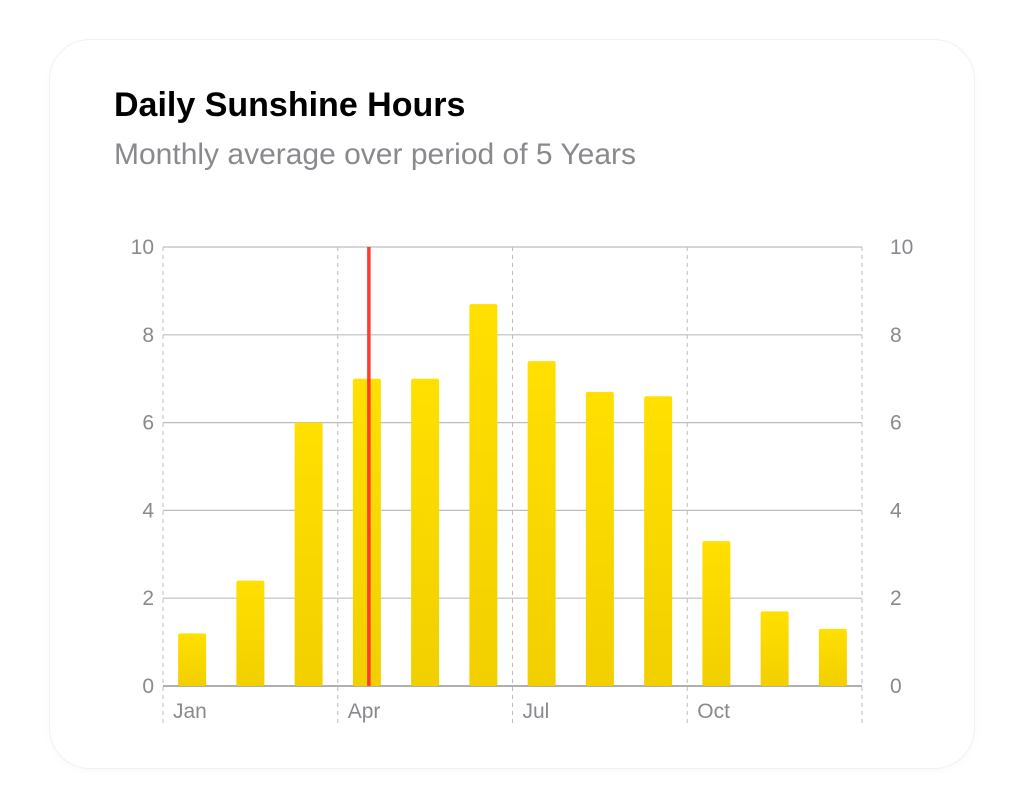  Describe the element at coordinates (541, 523) in the screenshot. I see `bar-jul` at that location.